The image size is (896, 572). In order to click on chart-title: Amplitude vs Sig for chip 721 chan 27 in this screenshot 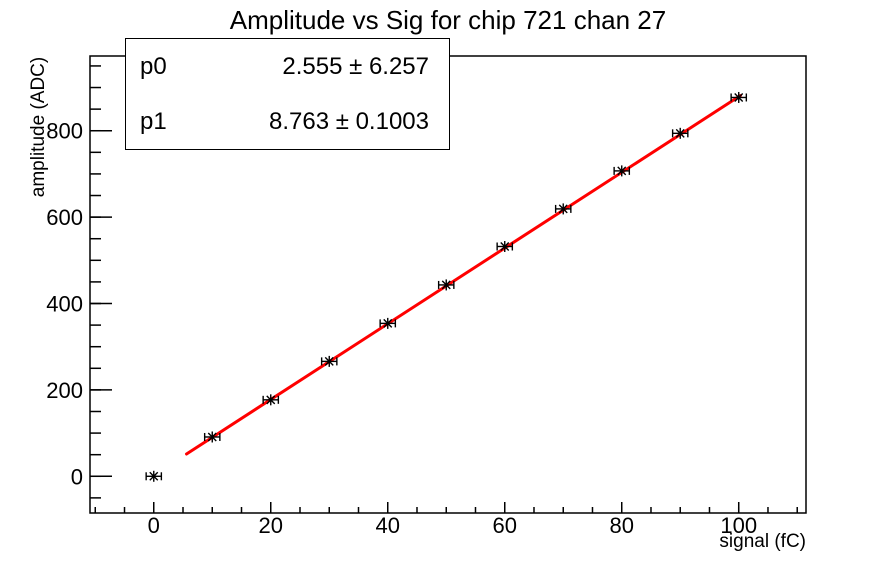, I will do `click(448, 20)`.